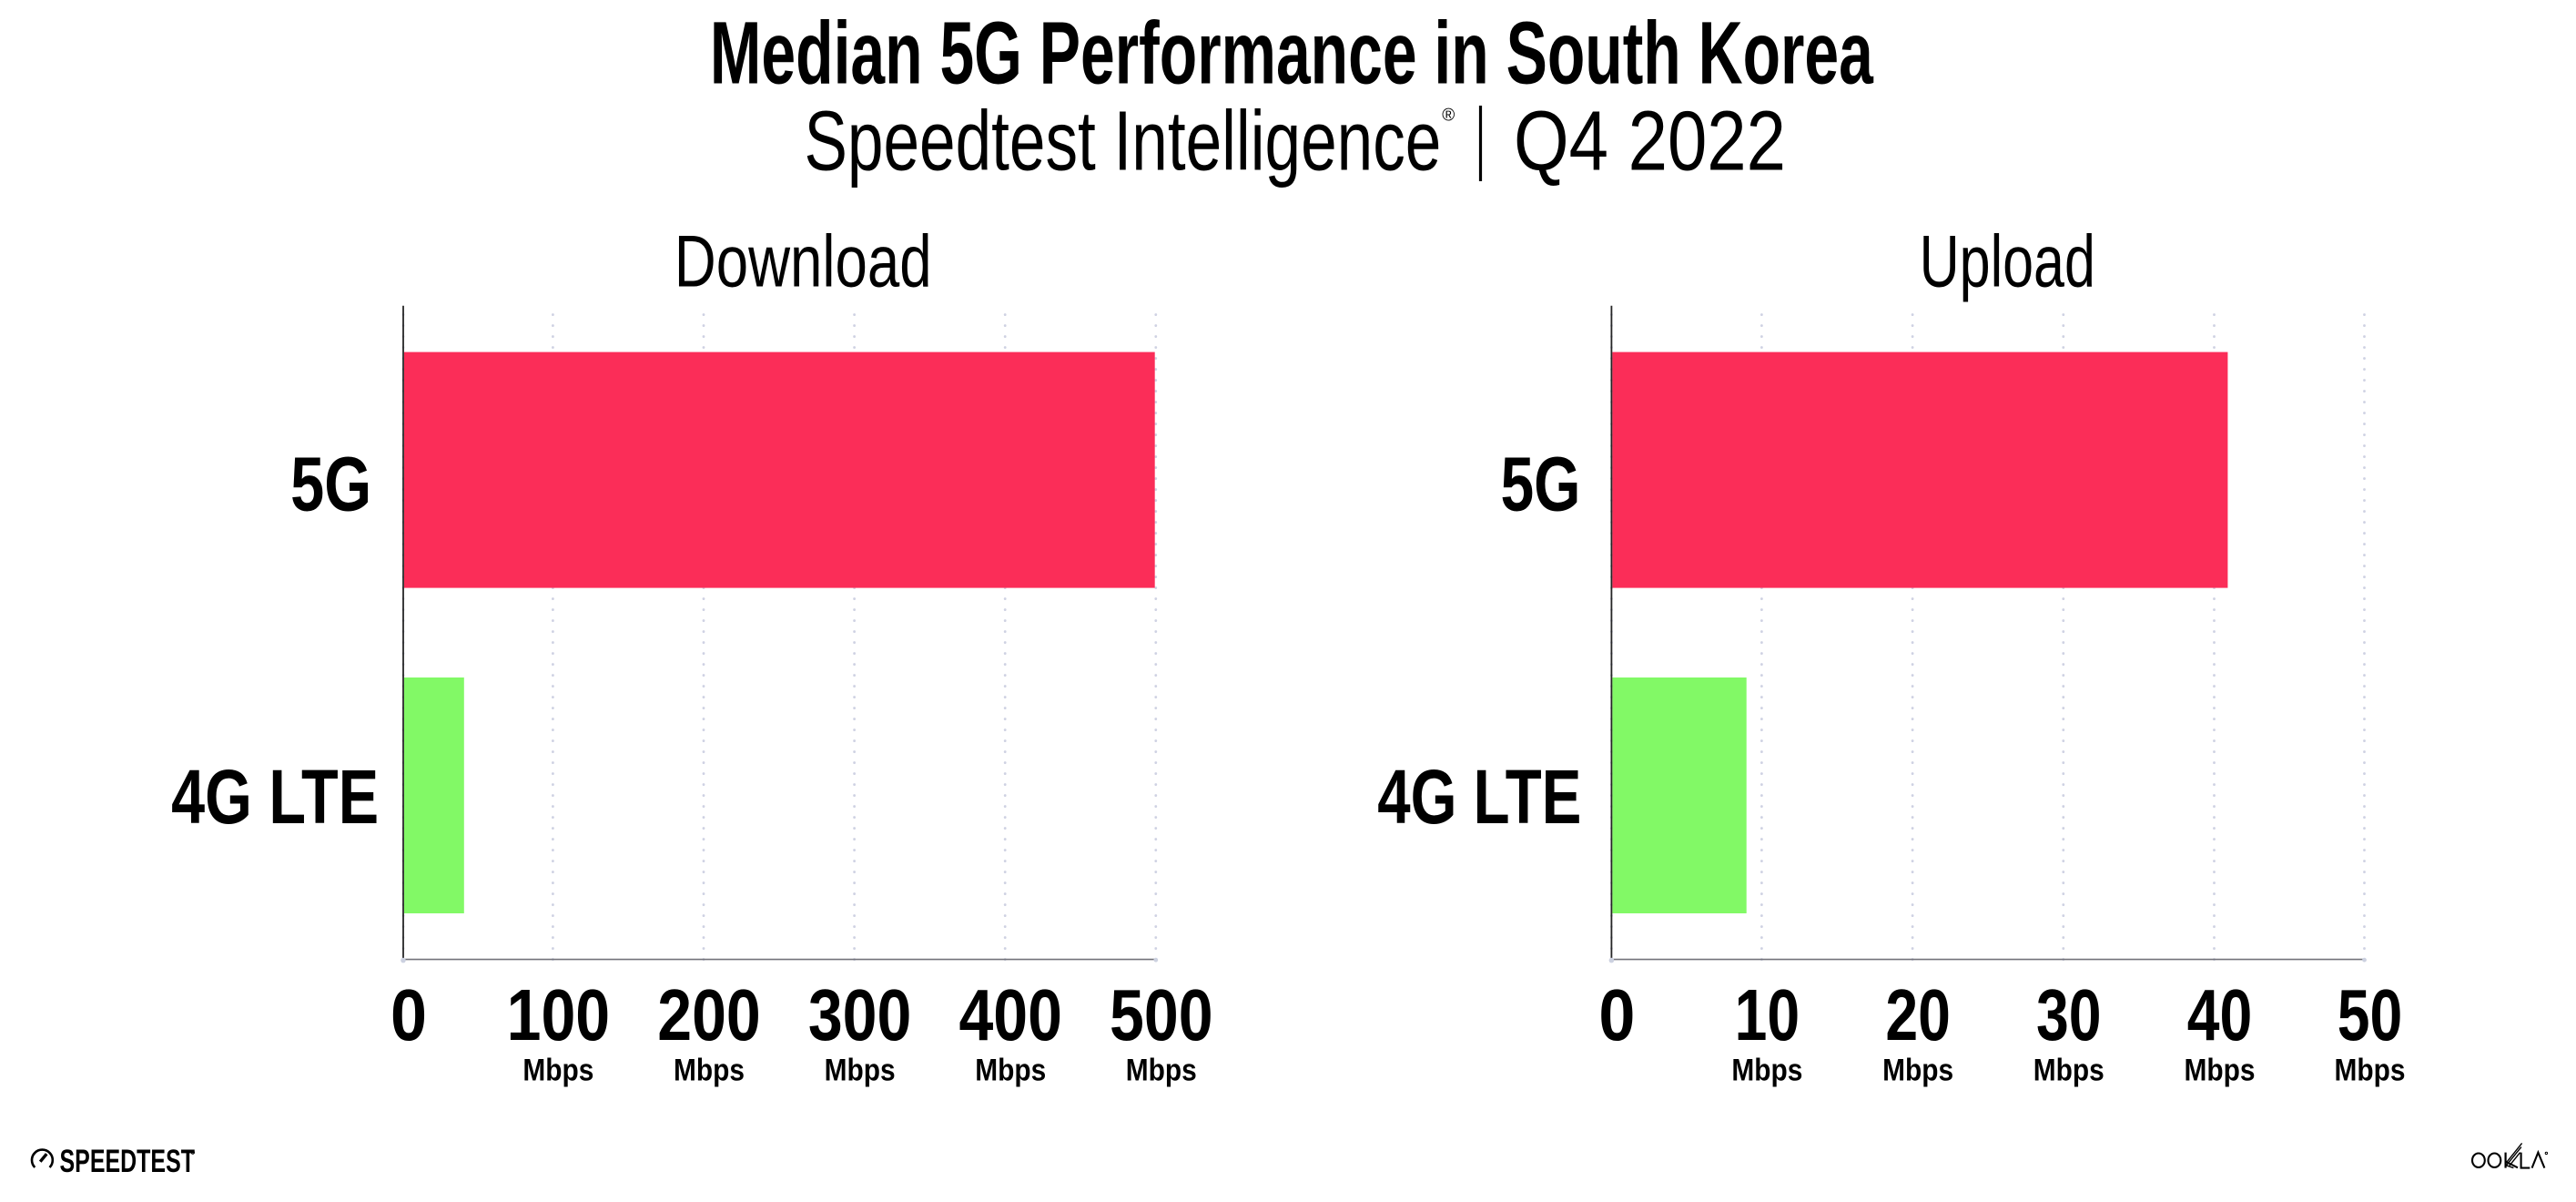 The height and width of the screenshot is (1202, 2576). What do you see at coordinates (1767, 1014) in the screenshot?
I see `svg-text: 10` at bounding box center [1767, 1014].